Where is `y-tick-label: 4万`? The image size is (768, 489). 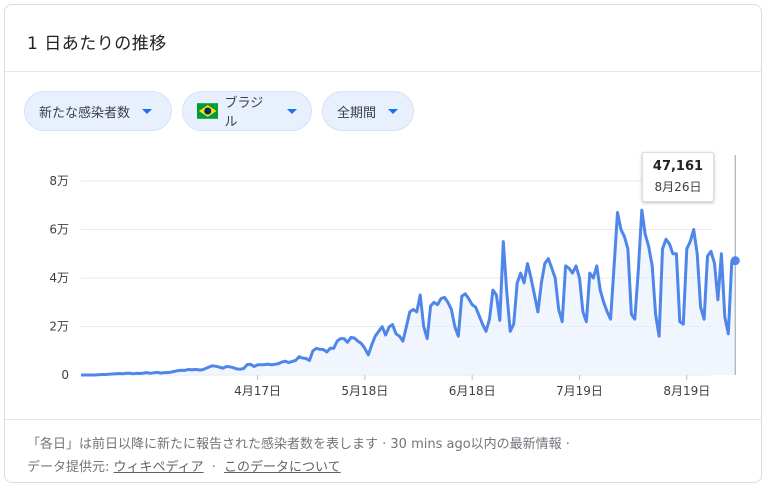 y-tick-label: 4万 is located at coordinates (59, 278).